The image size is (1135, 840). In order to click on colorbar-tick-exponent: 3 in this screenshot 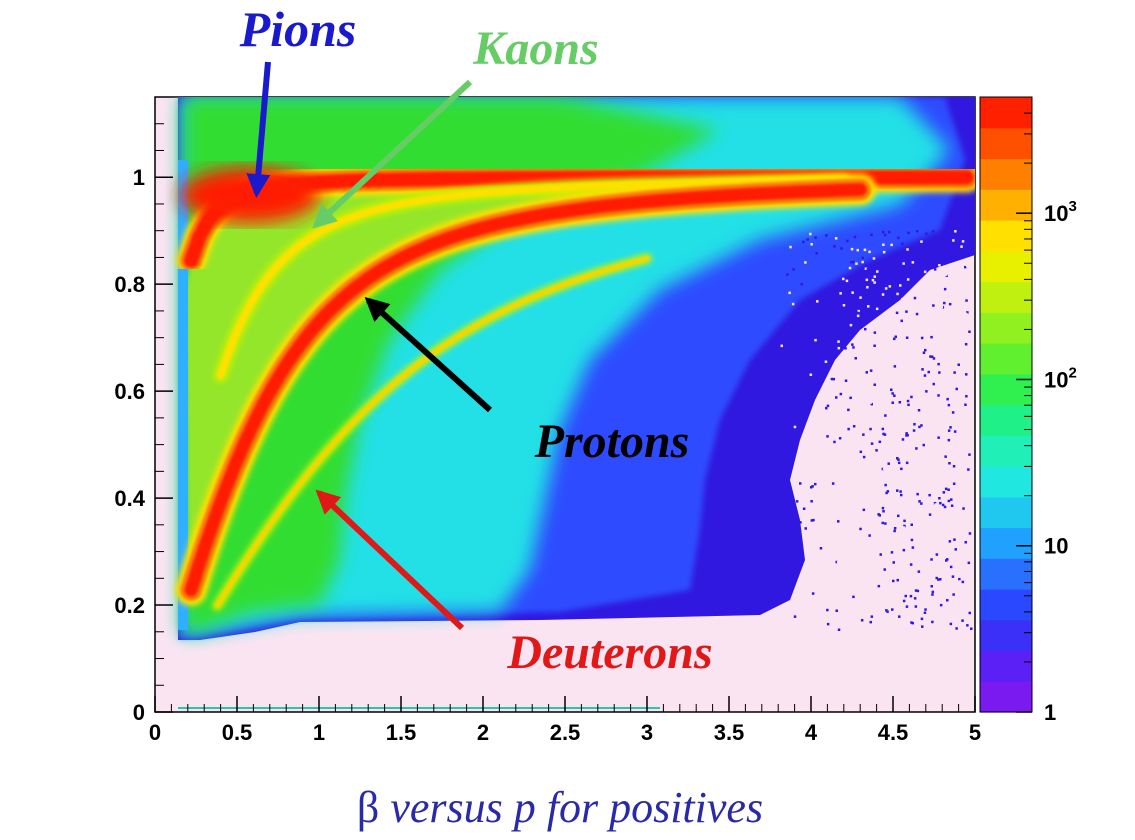, I will do `click(1072, 206)`.